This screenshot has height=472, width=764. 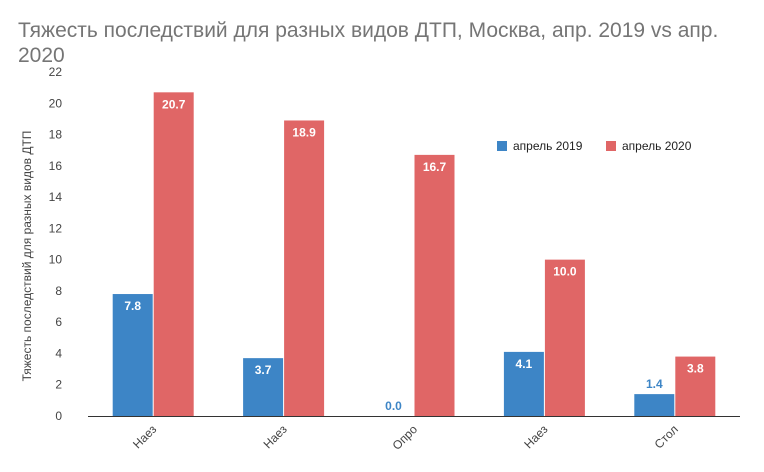 I want to click on y-tick-label-9: 18, so click(x=56, y=135).